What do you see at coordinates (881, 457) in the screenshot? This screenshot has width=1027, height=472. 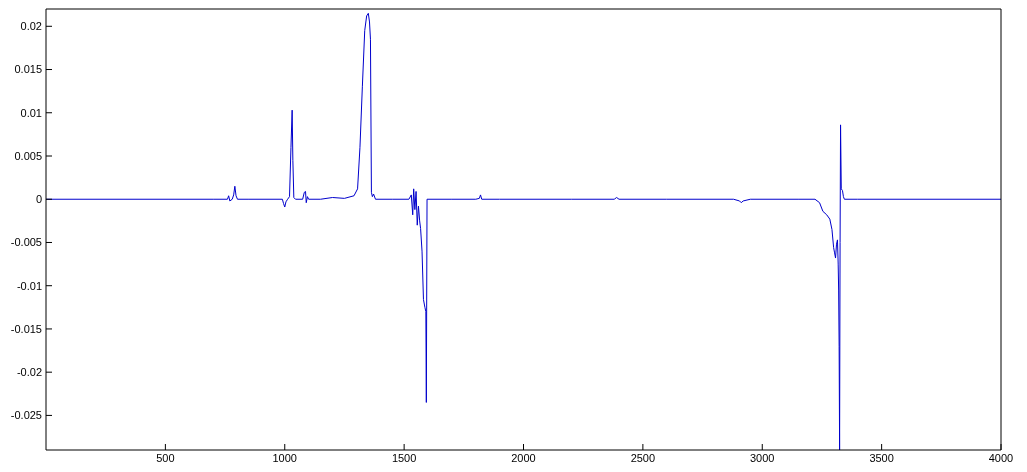 I see `x-tick-label: 3500` at bounding box center [881, 457].